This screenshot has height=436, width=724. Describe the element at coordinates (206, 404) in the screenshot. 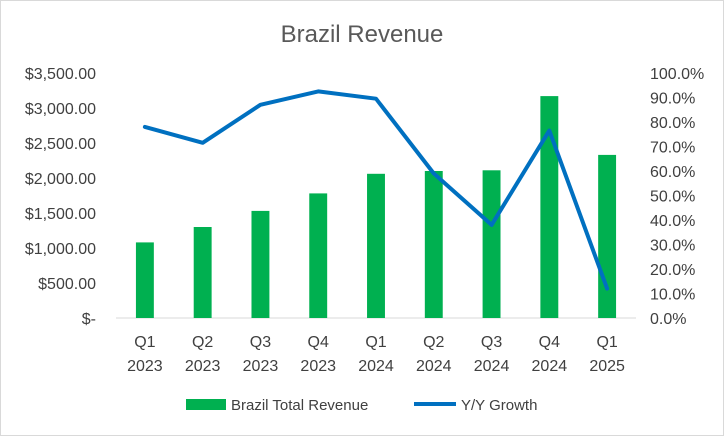

I see `legend-swatch-revenue` at that location.